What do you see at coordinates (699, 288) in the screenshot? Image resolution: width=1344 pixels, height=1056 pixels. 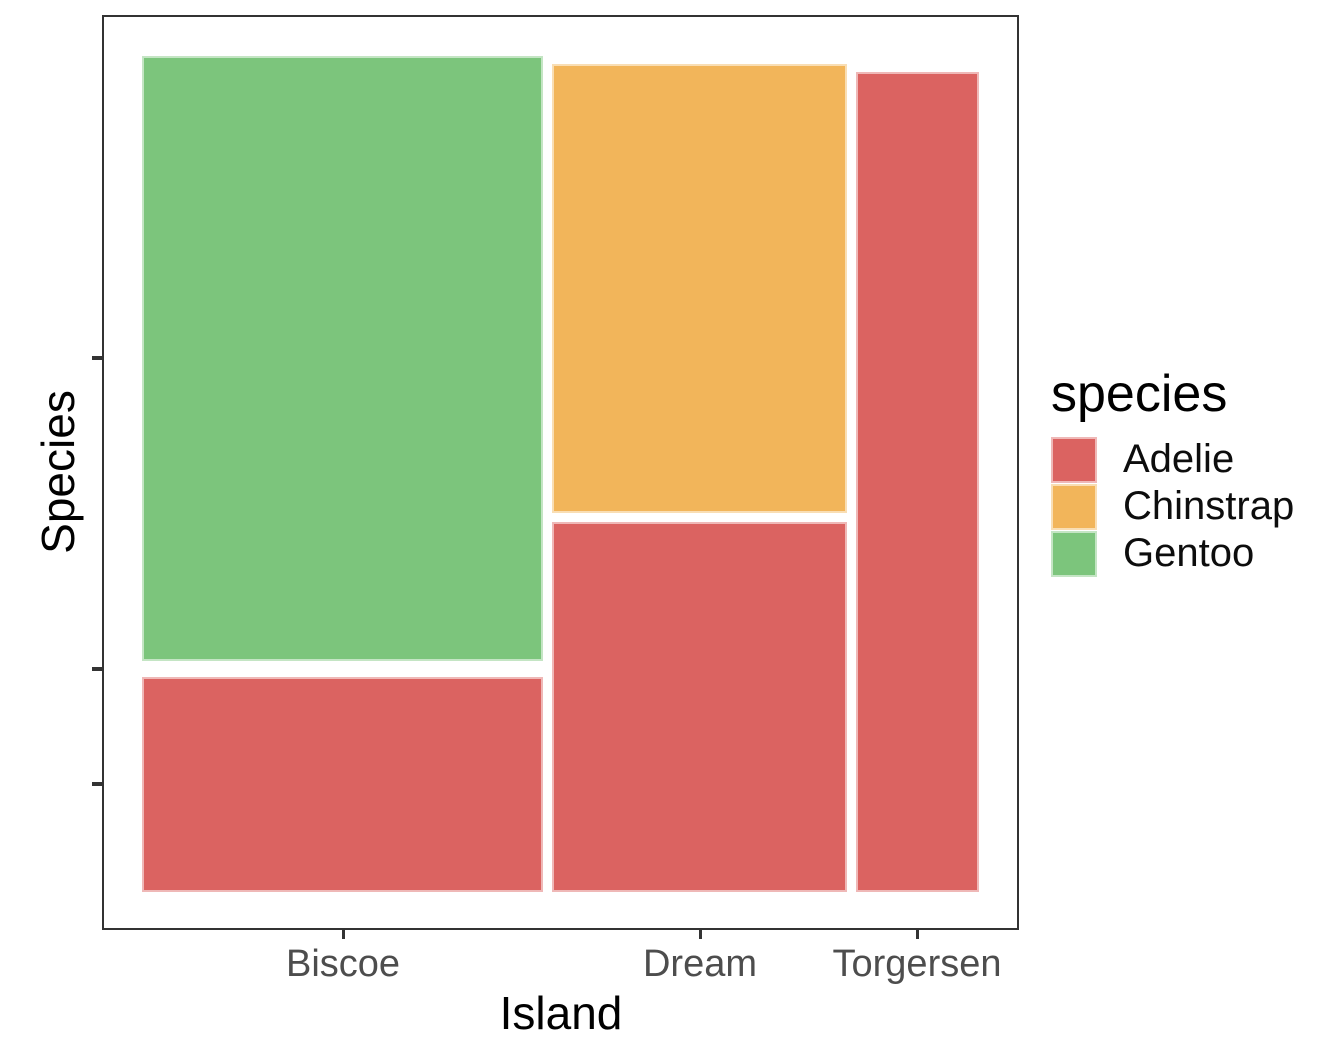 I see `mosaic-tile-dream-chinstrap` at bounding box center [699, 288].